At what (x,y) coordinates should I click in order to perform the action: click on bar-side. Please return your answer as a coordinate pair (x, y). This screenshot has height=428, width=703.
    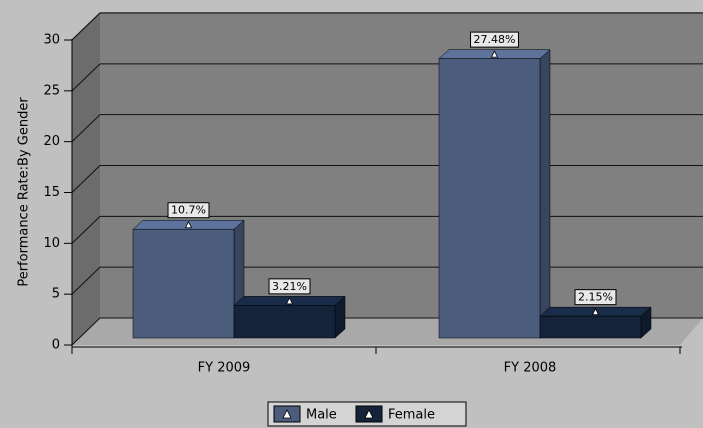
    Looking at the image, I should click on (545, 194).